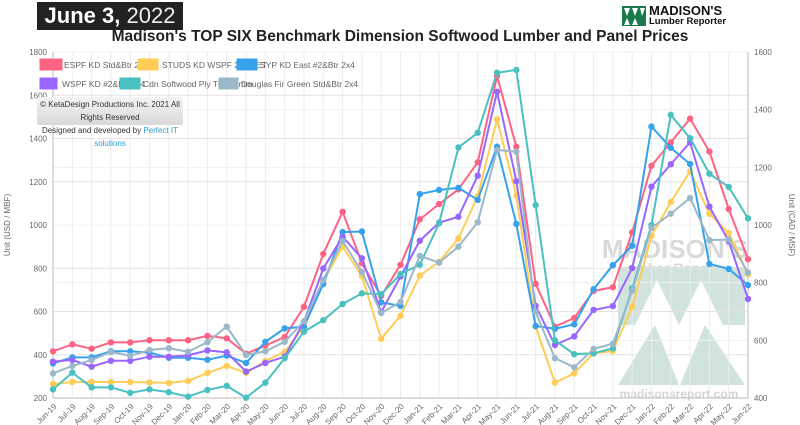 This screenshot has height=425, width=800. I want to click on legend-item: STUDS KD WSPF 2x4 PET, so click(202, 64).